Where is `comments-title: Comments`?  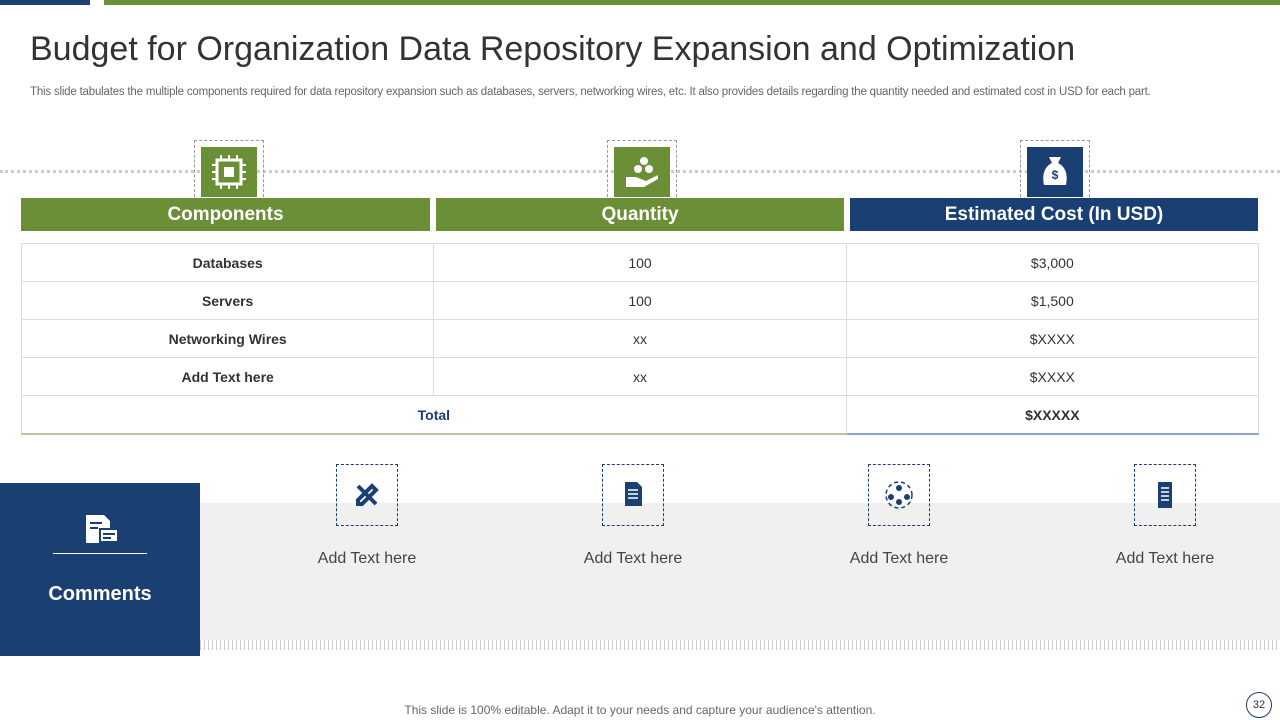
comments-title: Comments is located at coordinates (100, 594).